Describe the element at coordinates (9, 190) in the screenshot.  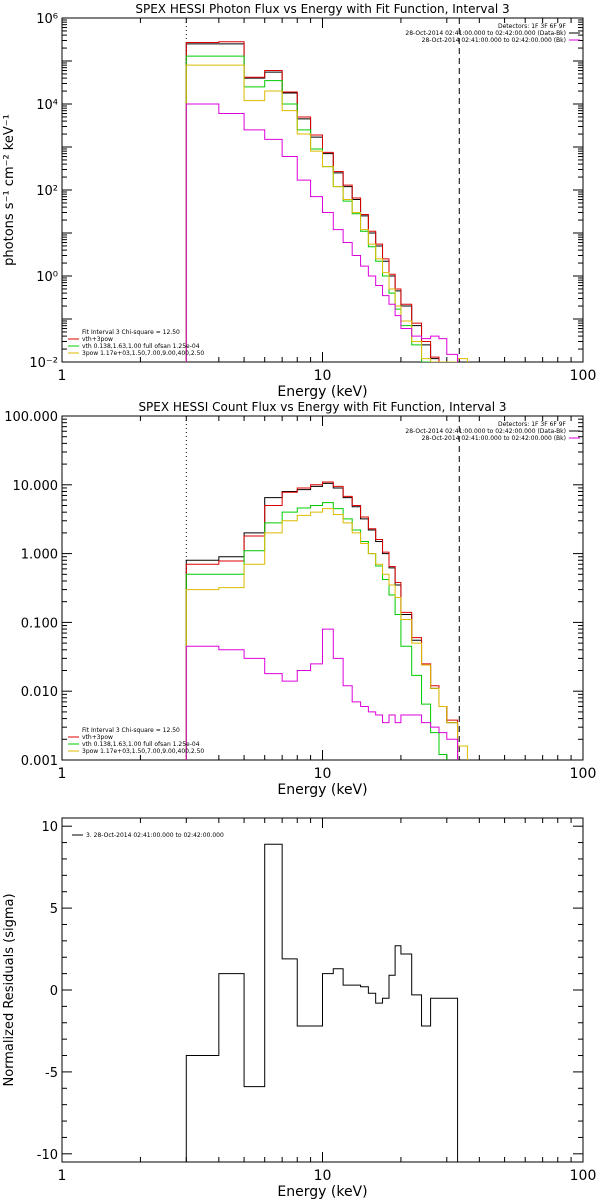
I see `y-axis-label: photons s⁻¹ cm⁻² keV⁻¹` at that location.